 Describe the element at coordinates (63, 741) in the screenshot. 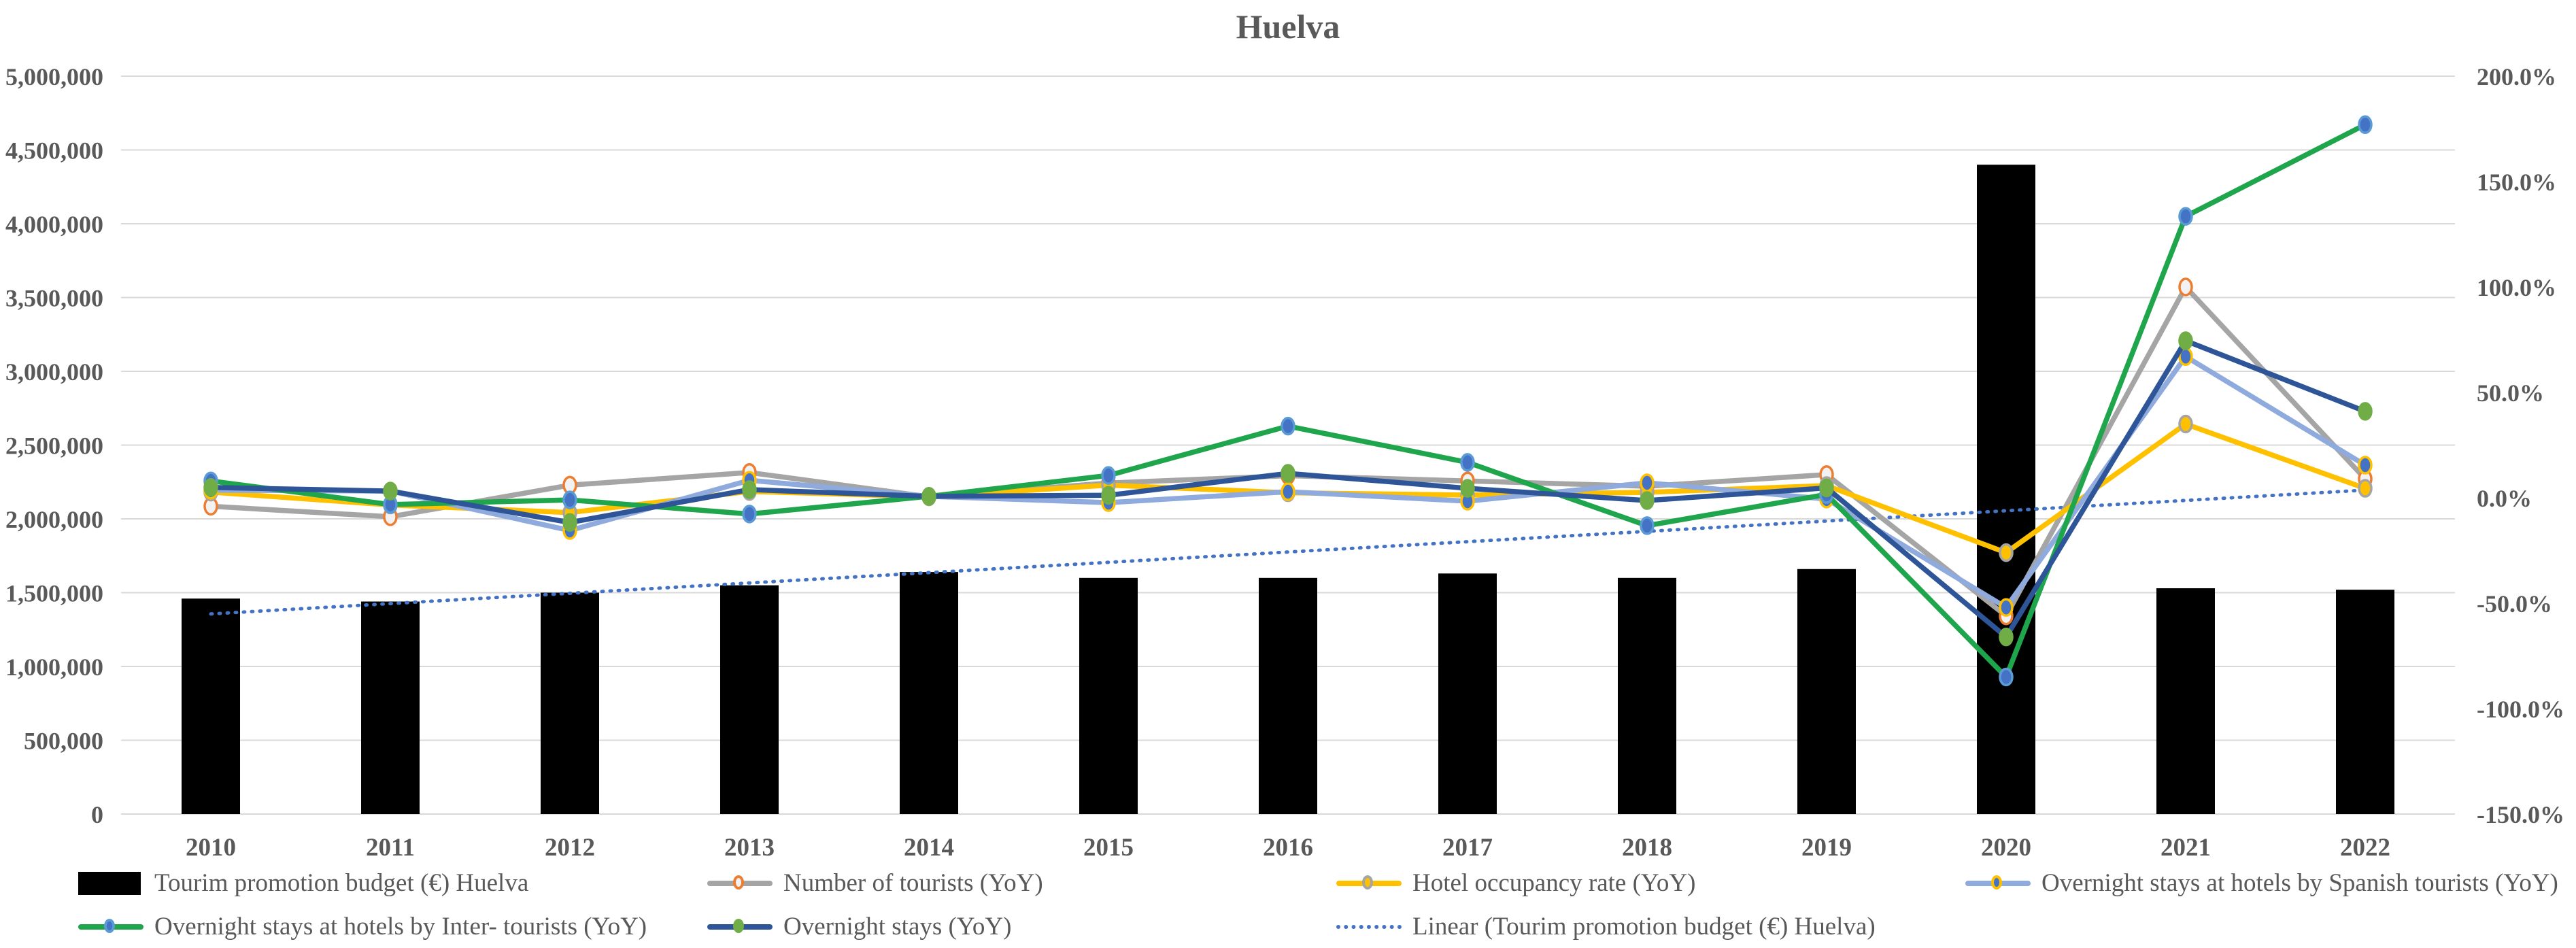

I see `axis-tick-label: 500,000` at that location.